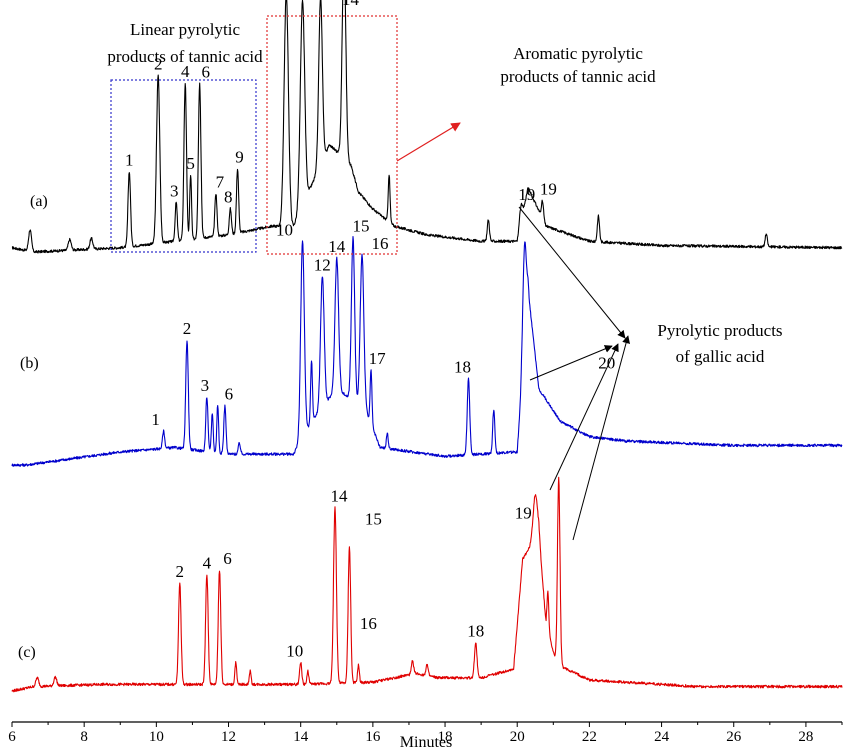 The image size is (844, 751). I want to click on x-axis: 6 8 10 12 14 16 18 20 22 24 26 28, so click(425, 733).